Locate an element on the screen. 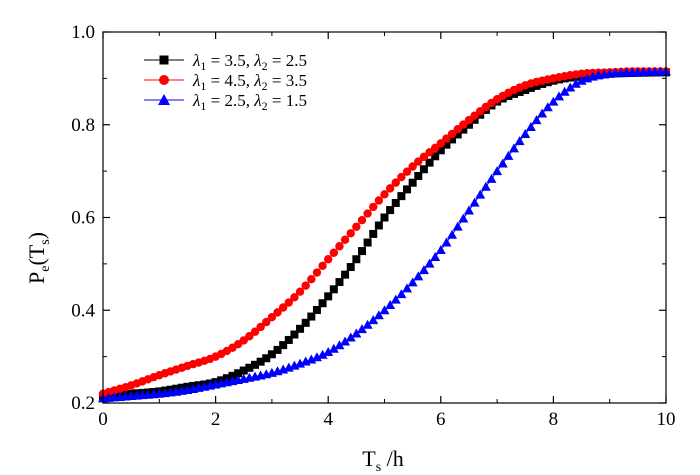  x-tick-label: 10 is located at coordinates (666, 419).